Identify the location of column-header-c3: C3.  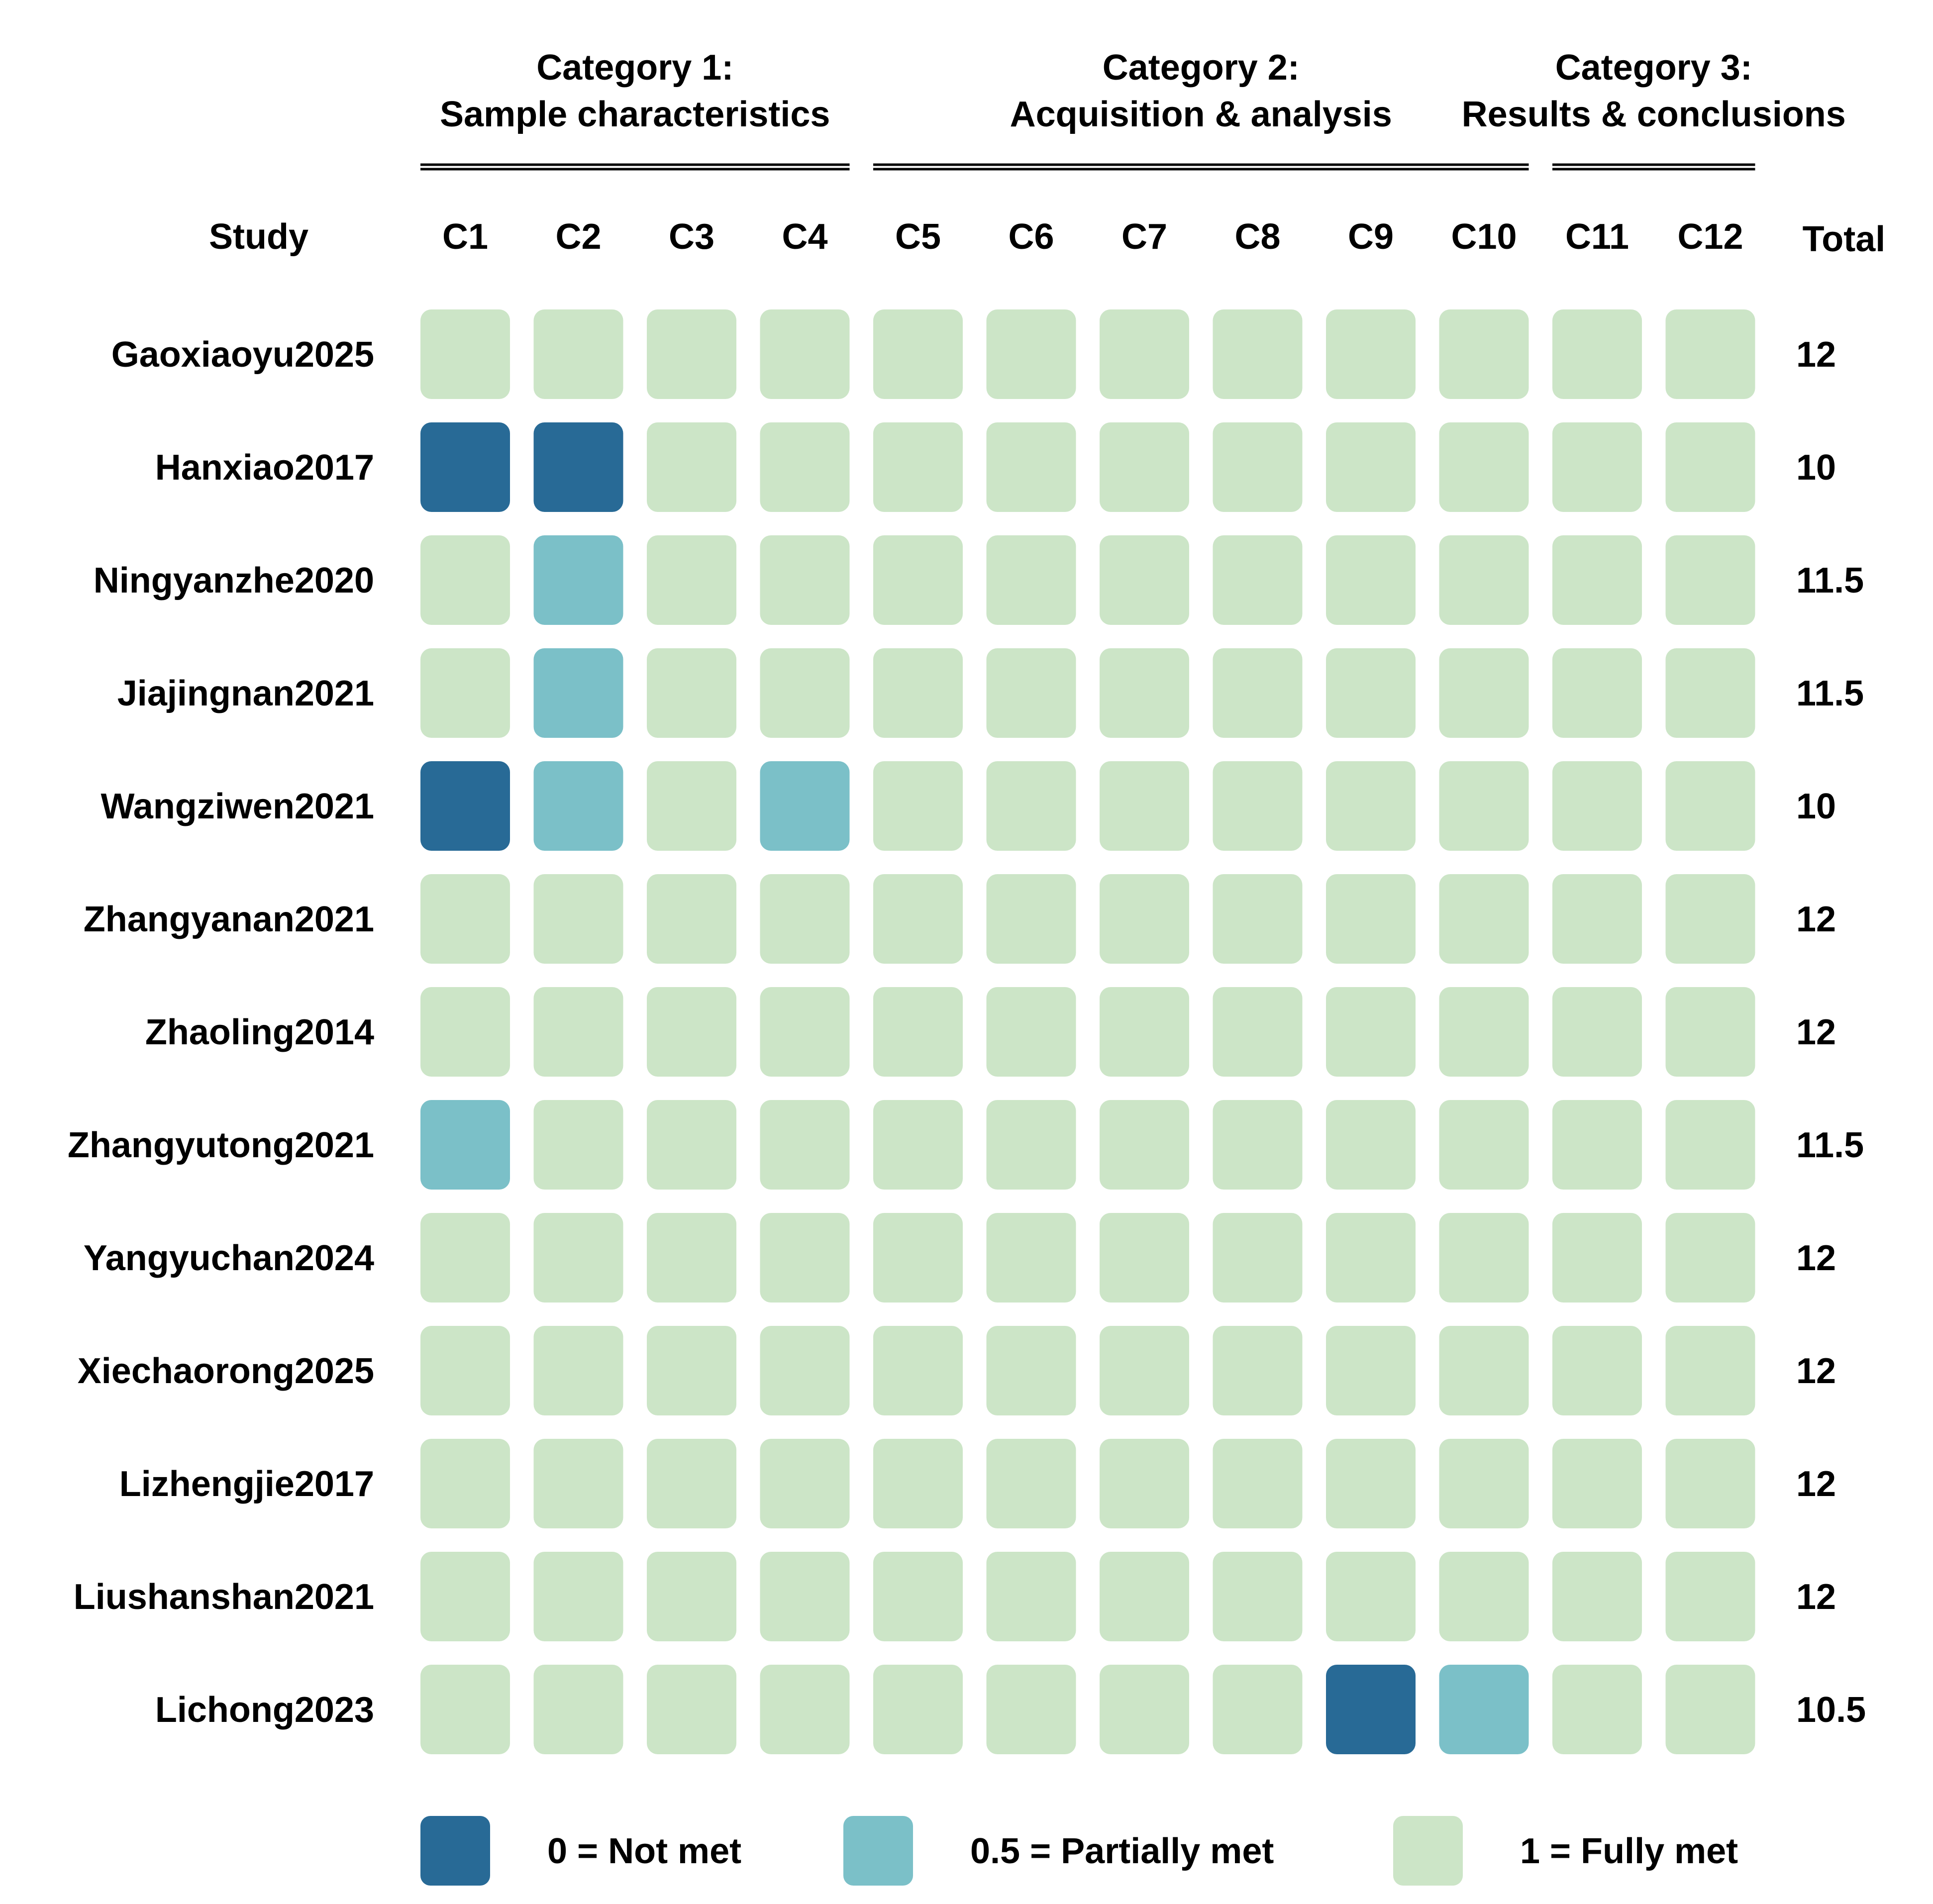
(691, 237).